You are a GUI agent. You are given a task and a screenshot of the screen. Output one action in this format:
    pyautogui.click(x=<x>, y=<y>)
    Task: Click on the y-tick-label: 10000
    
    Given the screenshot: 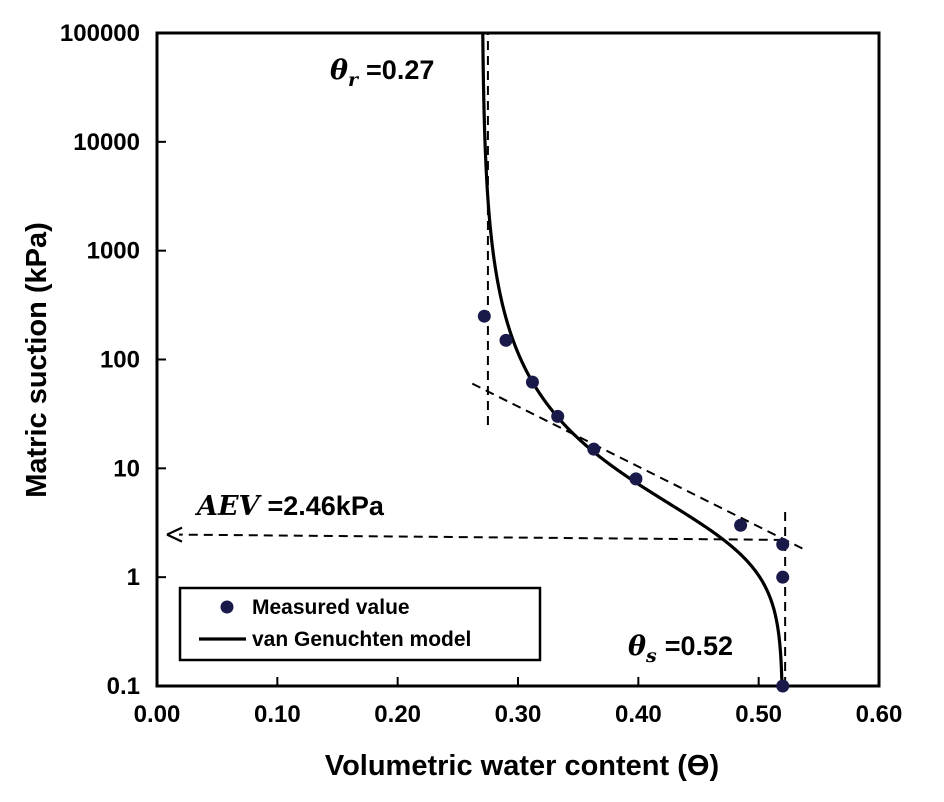 What is the action you would take?
    pyautogui.click(x=106, y=142)
    